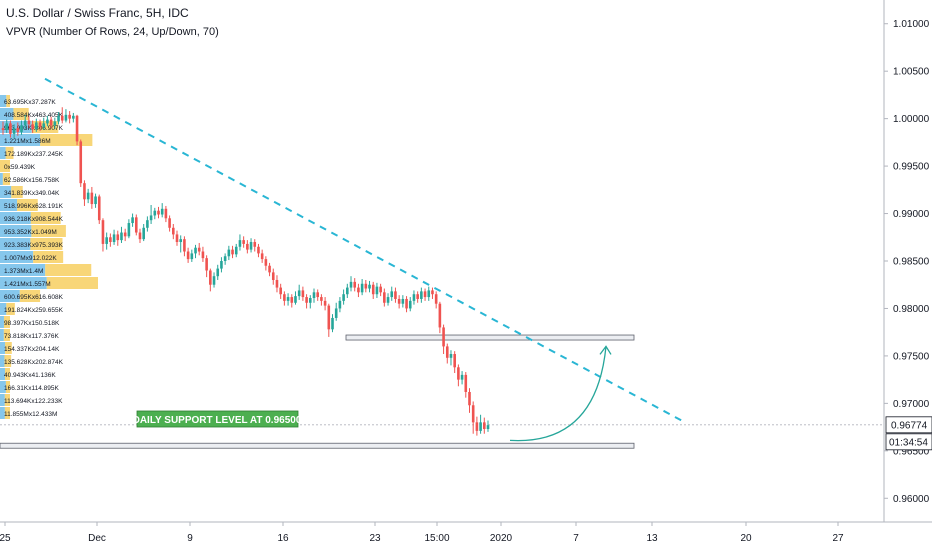 This screenshot has width=932, height=550. Describe the element at coordinates (911, 214) in the screenshot. I see `y-tick-label: 0.99000` at that location.